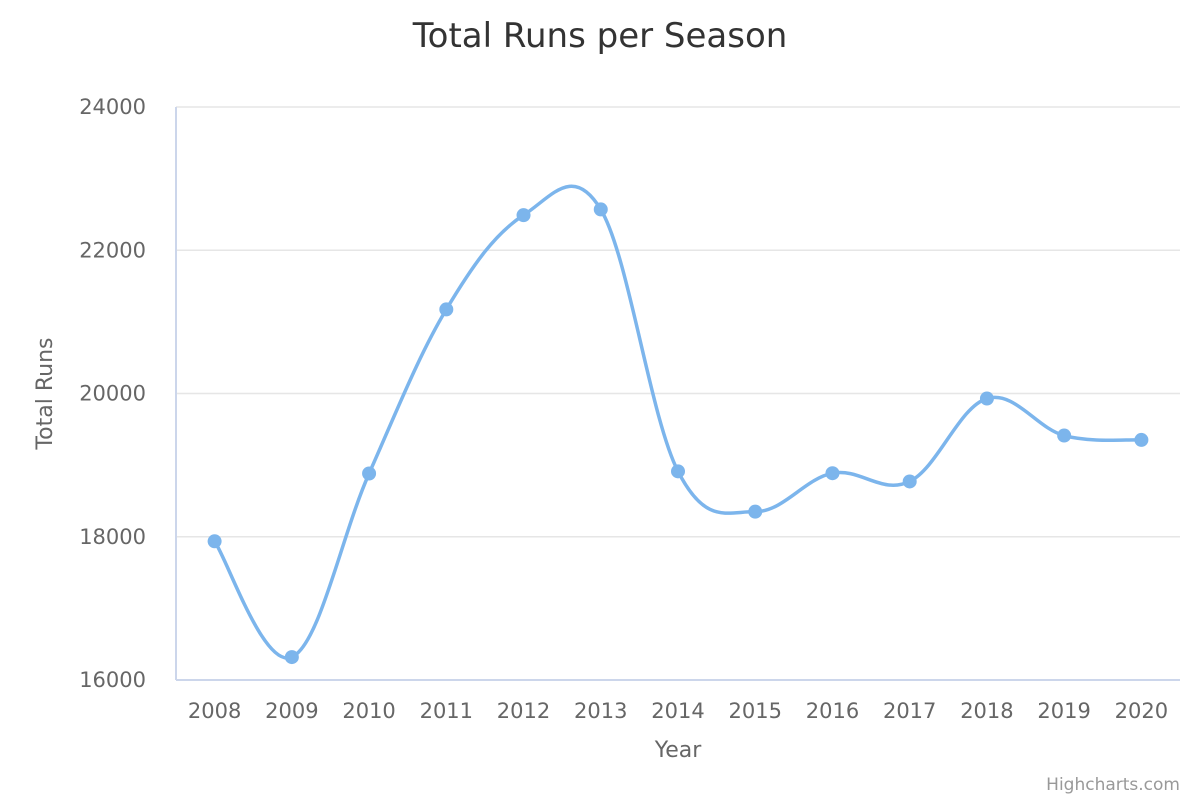  I want to click on data-point-2009, so click(291, 657).